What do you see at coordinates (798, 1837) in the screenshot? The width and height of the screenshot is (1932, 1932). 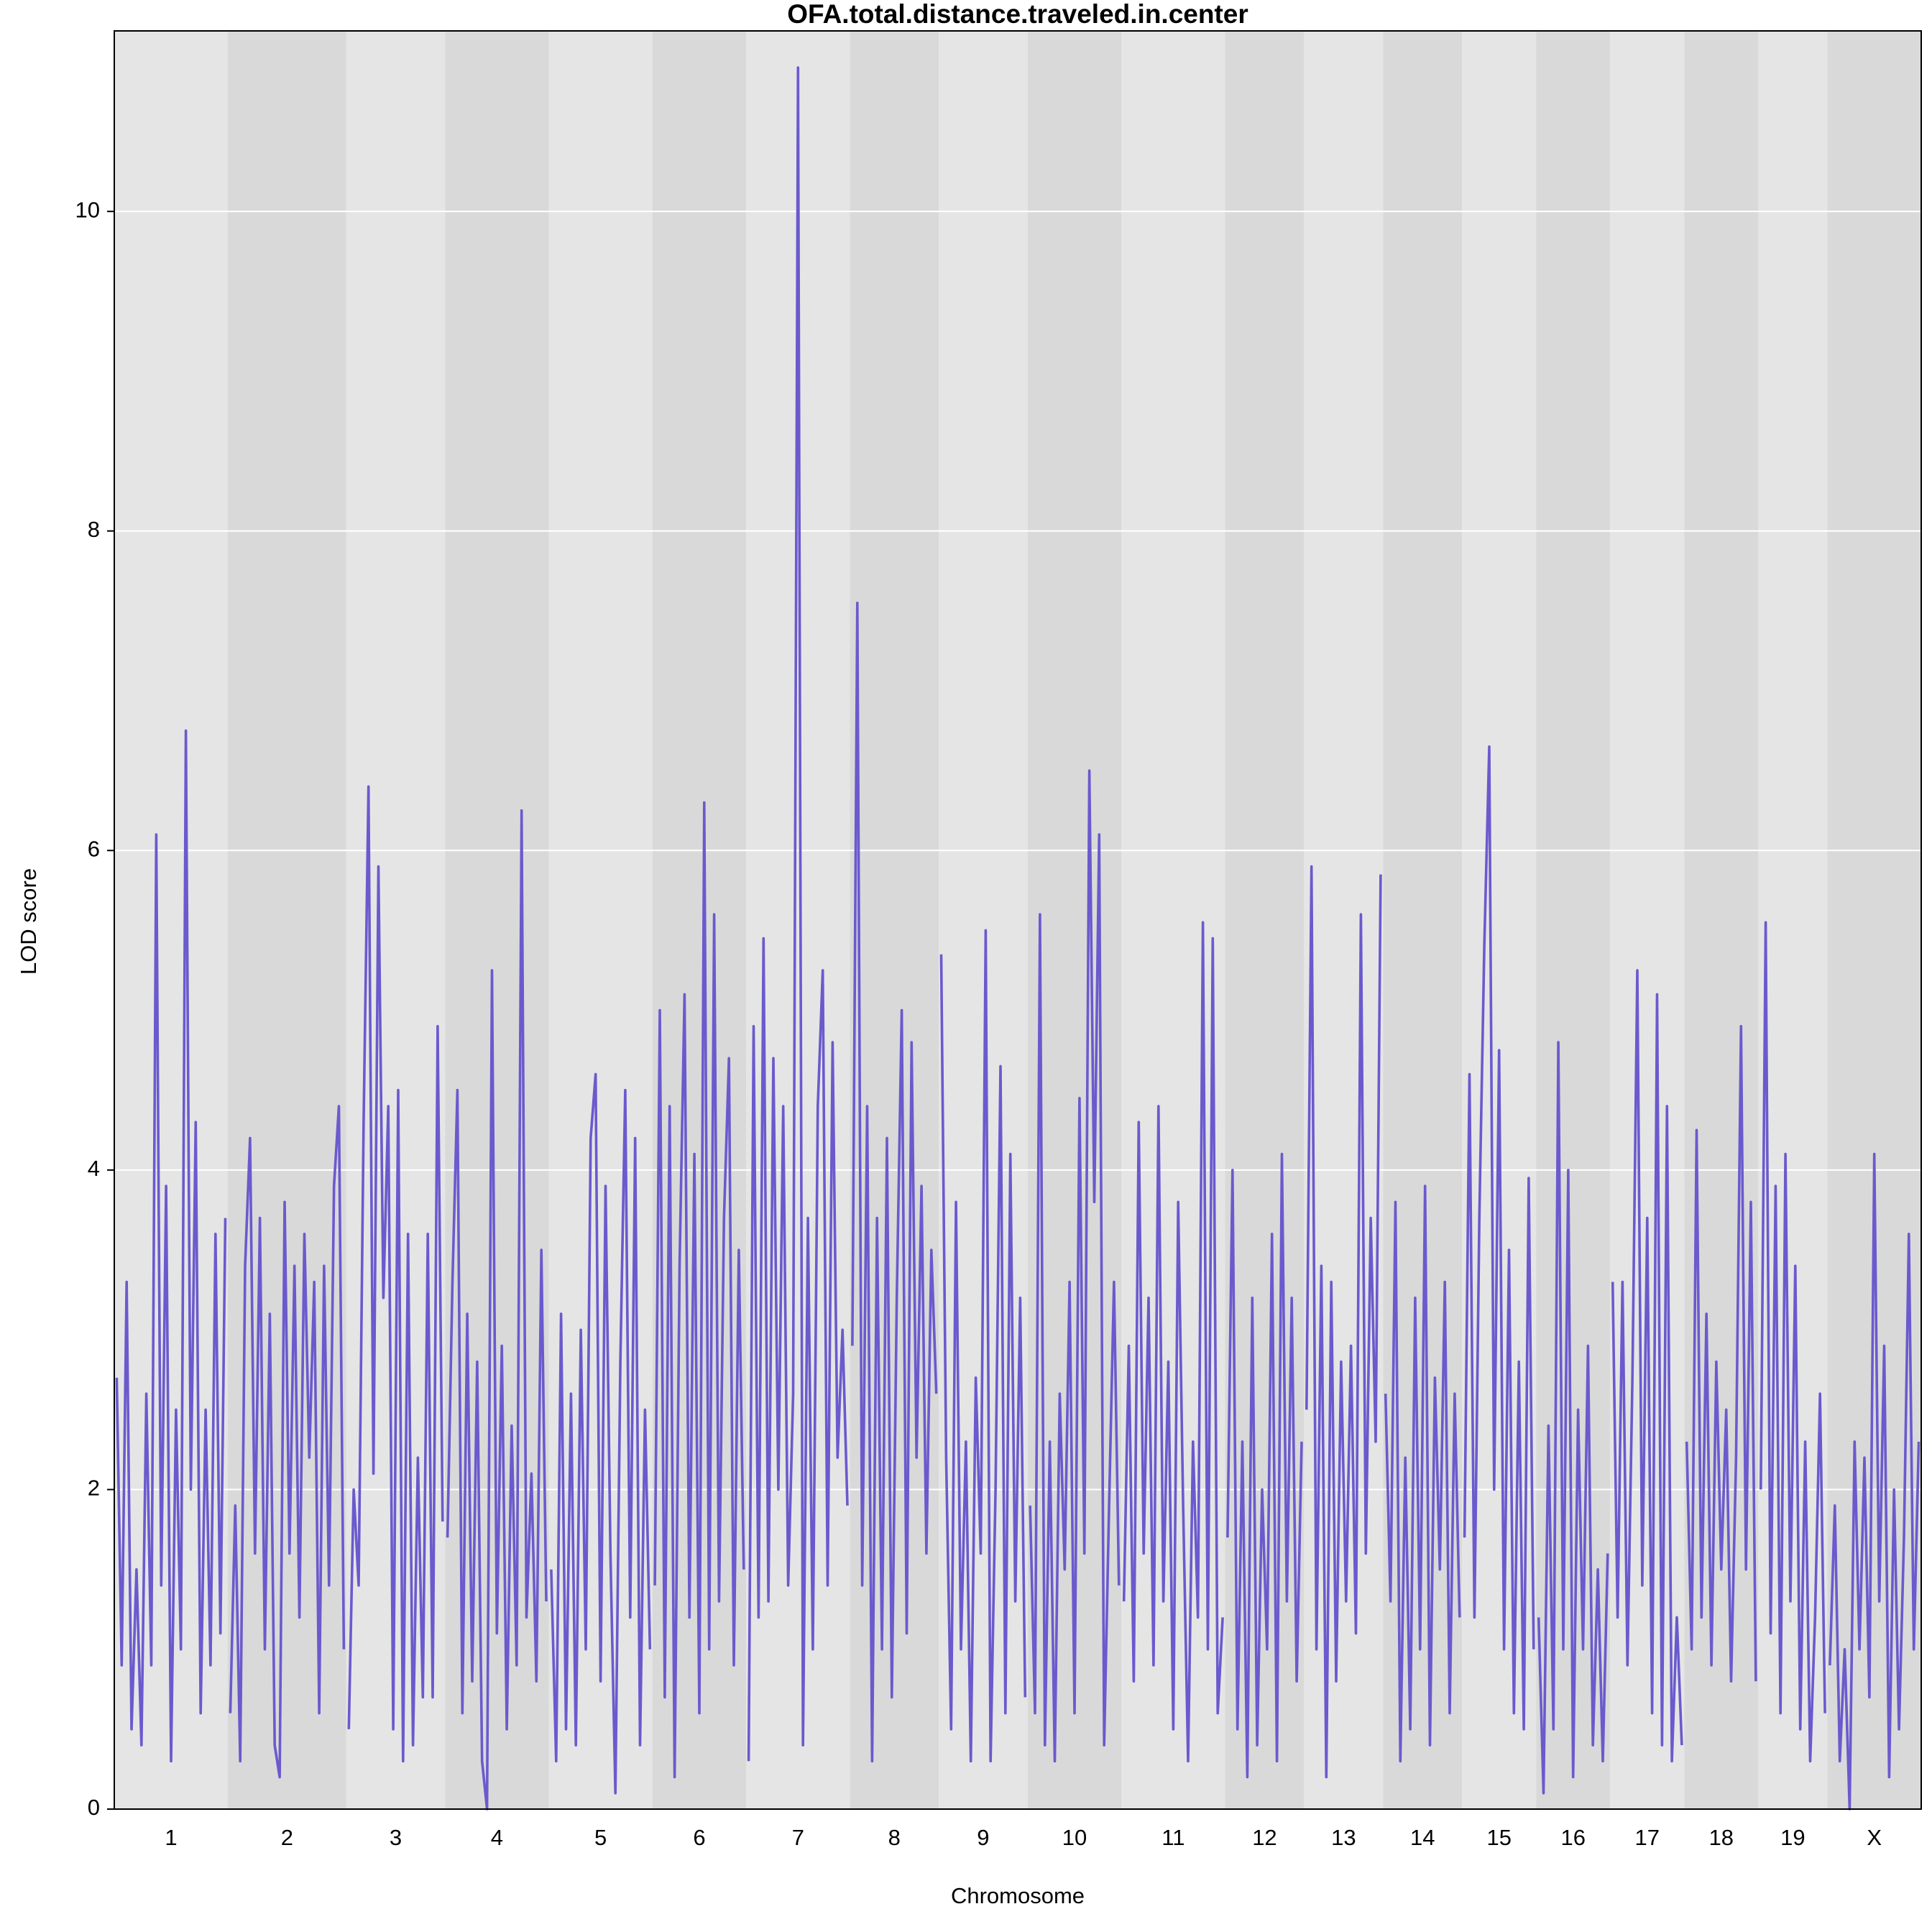 I see `x-tick-label: 7` at bounding box center [798, 1837].